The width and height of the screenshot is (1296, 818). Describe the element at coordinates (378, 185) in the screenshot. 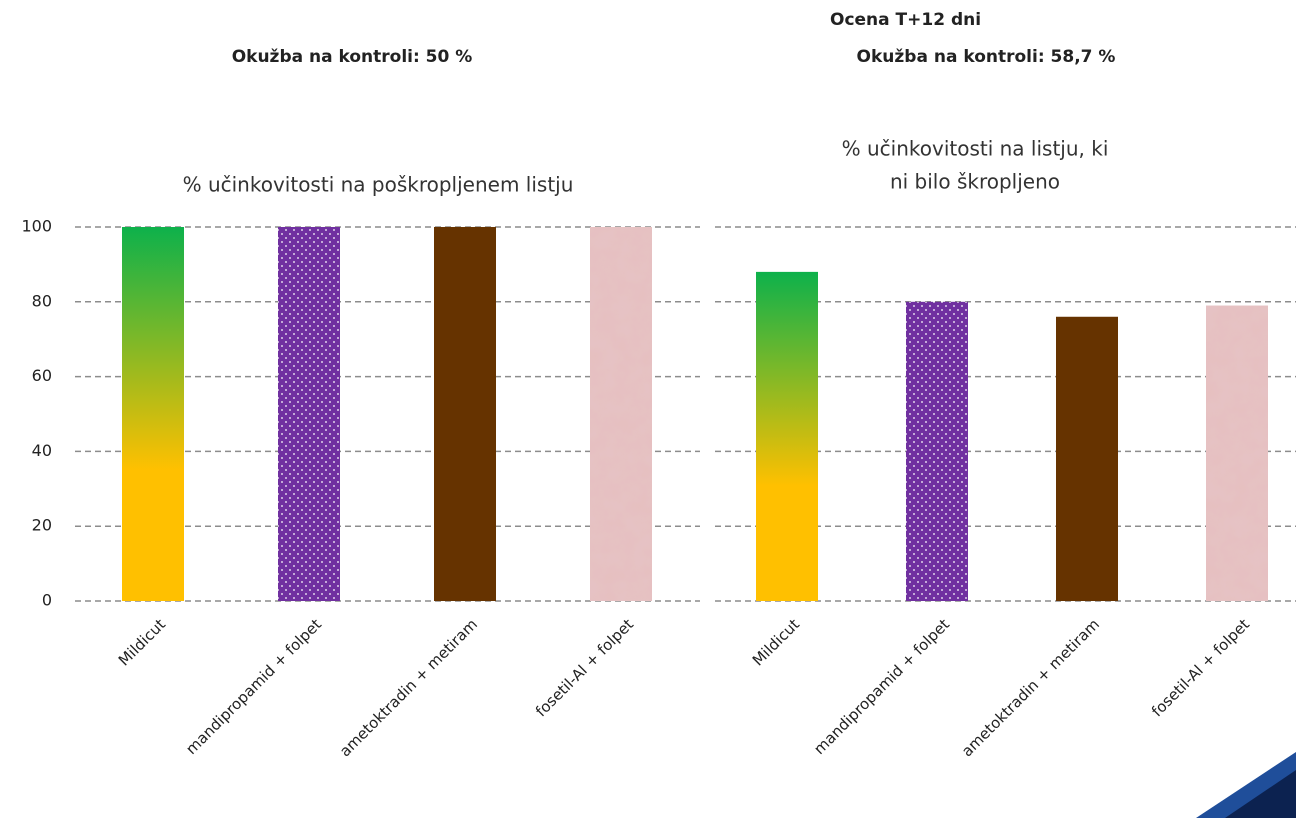

I see `chart-title: % učinkovitosti na poškropljenem listju` at that location.